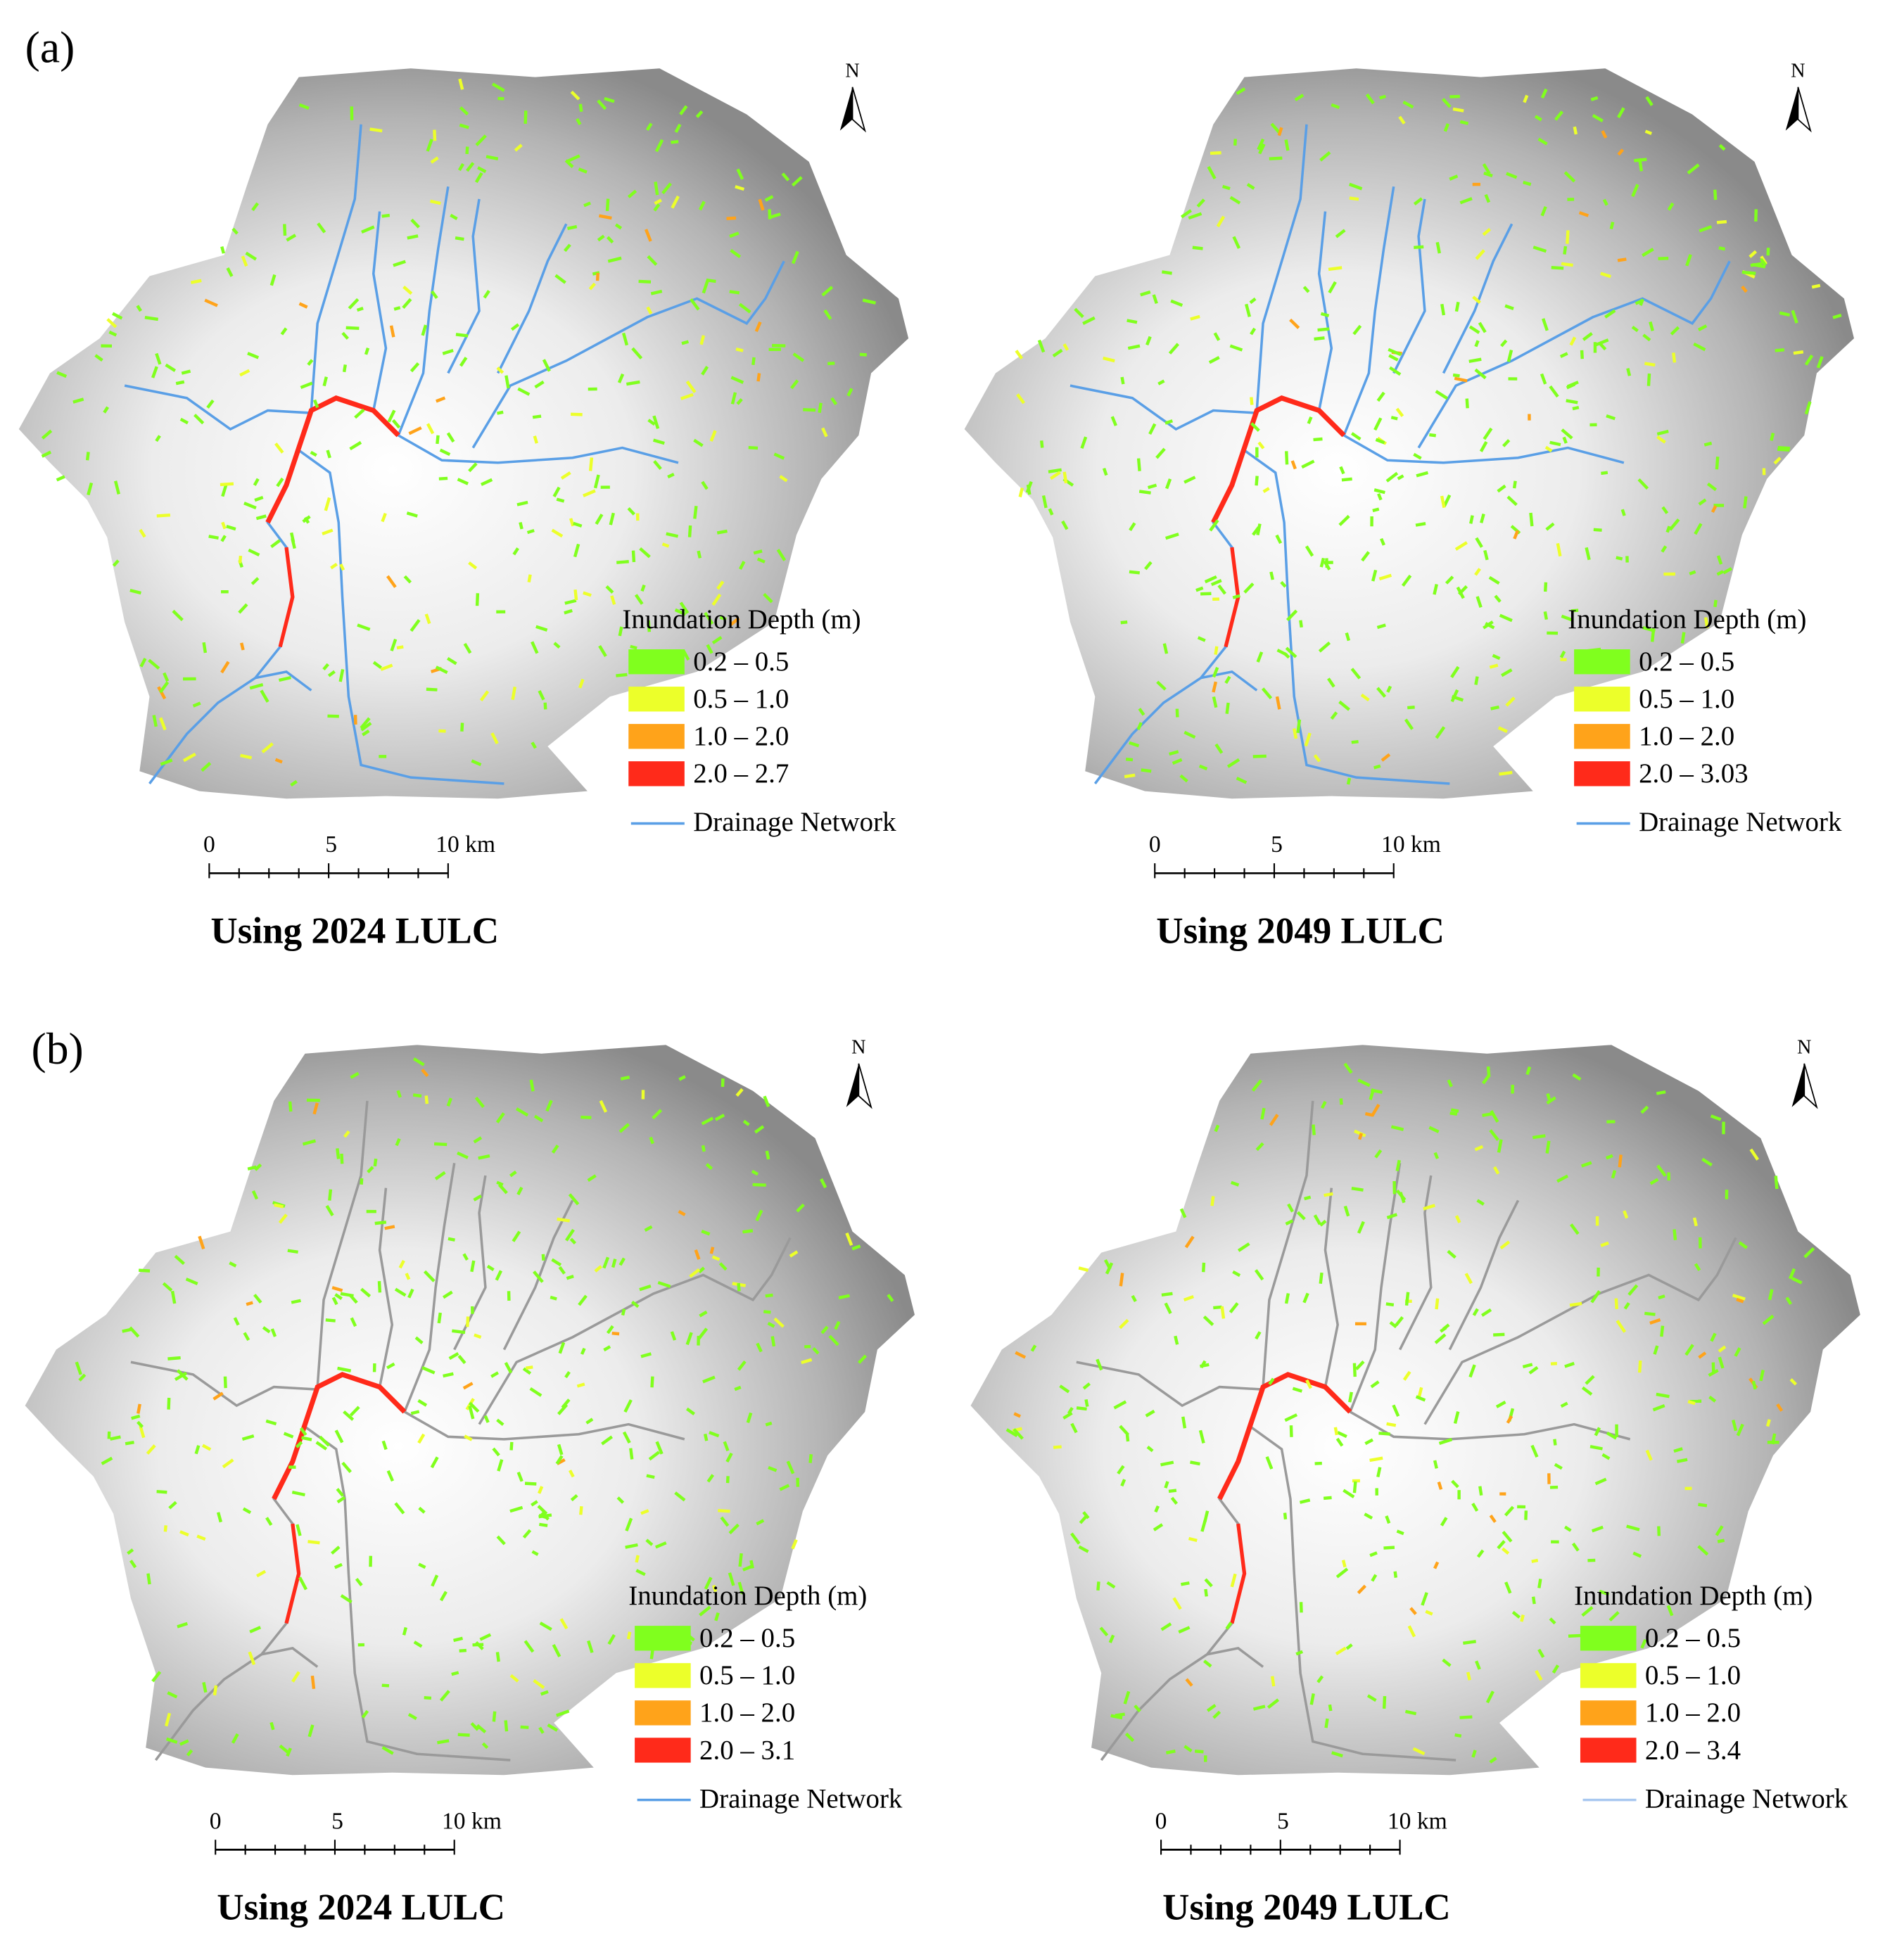  Describe the element at coordinates (747, 1638) in the screenshot. I see `legend-label: 0.2 – 0.5` at that location.